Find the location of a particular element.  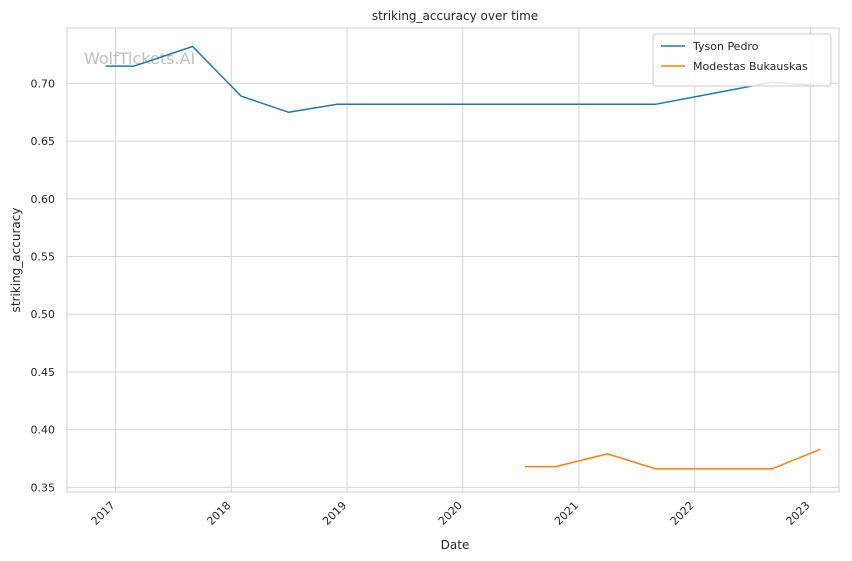

y-axis-ticks: 0.35 0.40 0.45 0.50 0.55 0.60 0.65 0.70 is located at coordinates (43, 285).